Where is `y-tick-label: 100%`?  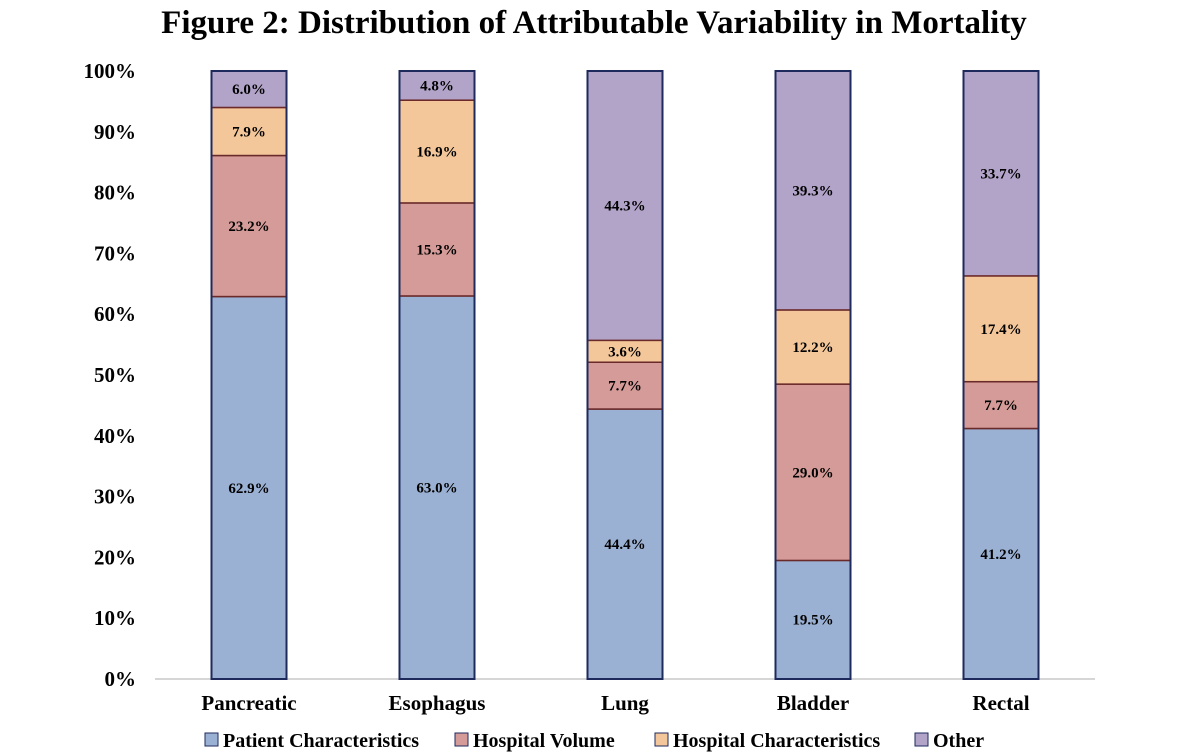
y-tick-label: 100% is located at coordinates (110, 71).